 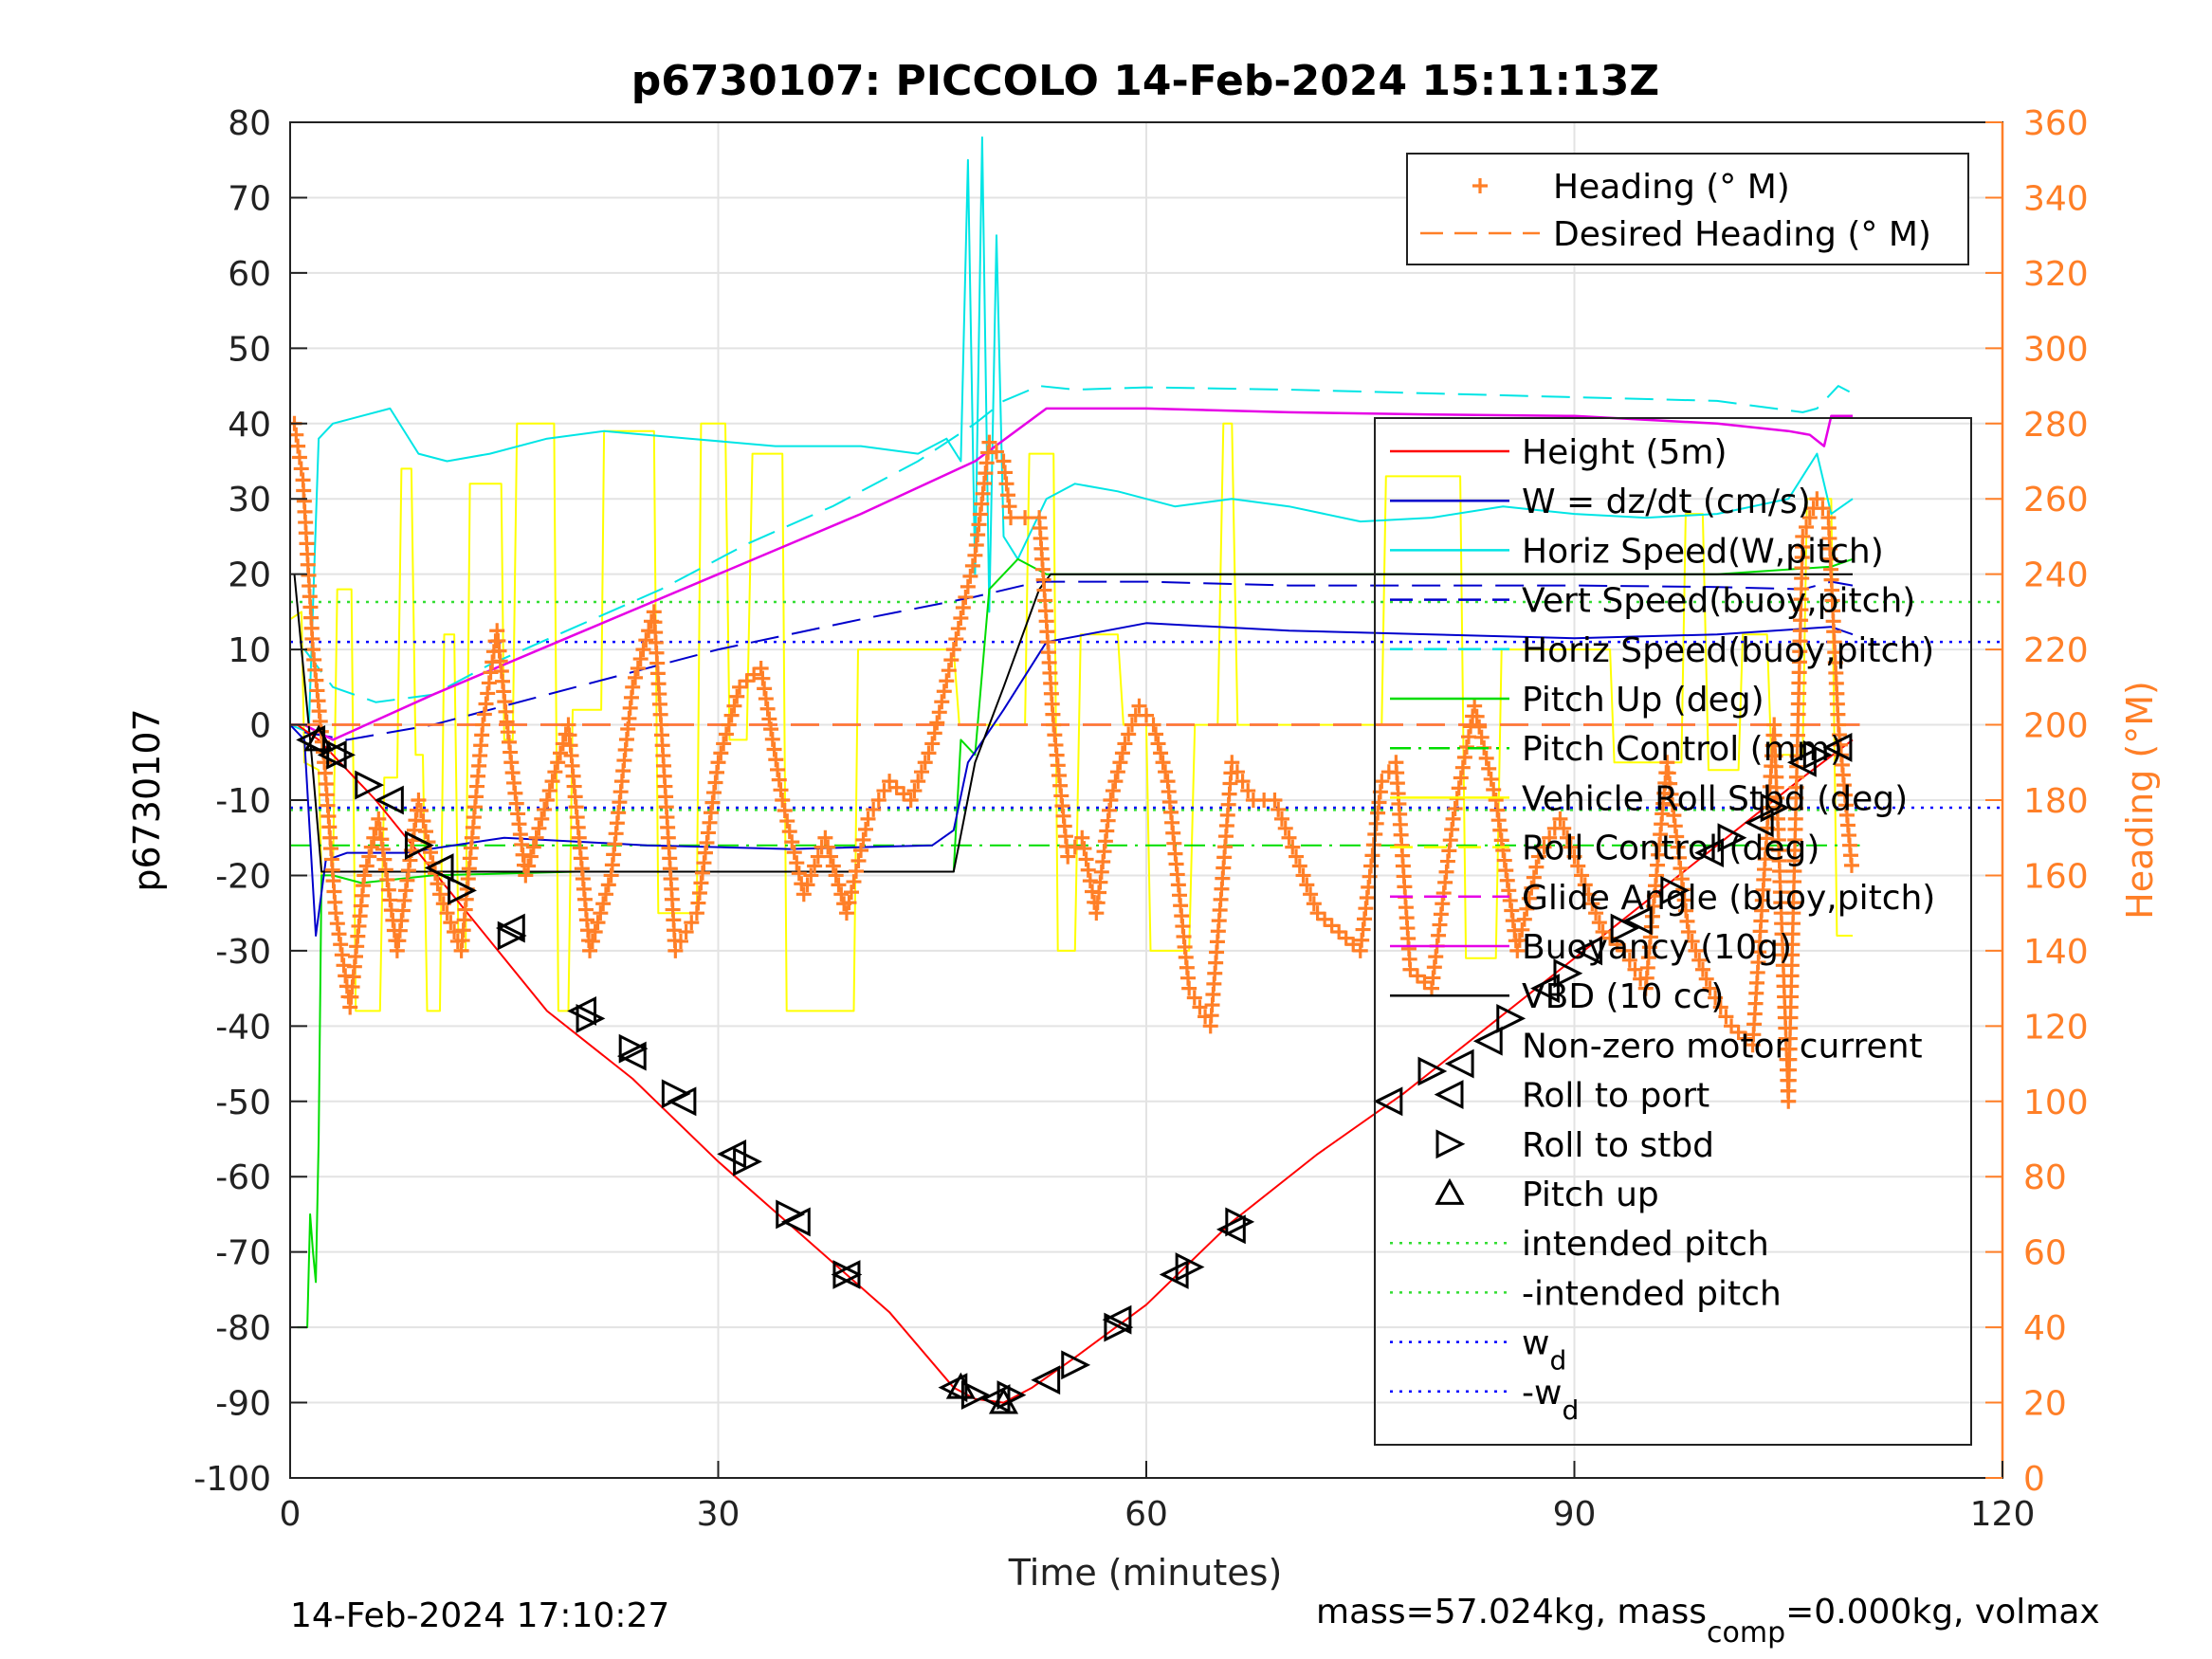 What do you see at coordinates (1742, 234) in the screenshot?
I see `legend-label-text: Desired Heading (° M)` at bounding box center [1742, 234].